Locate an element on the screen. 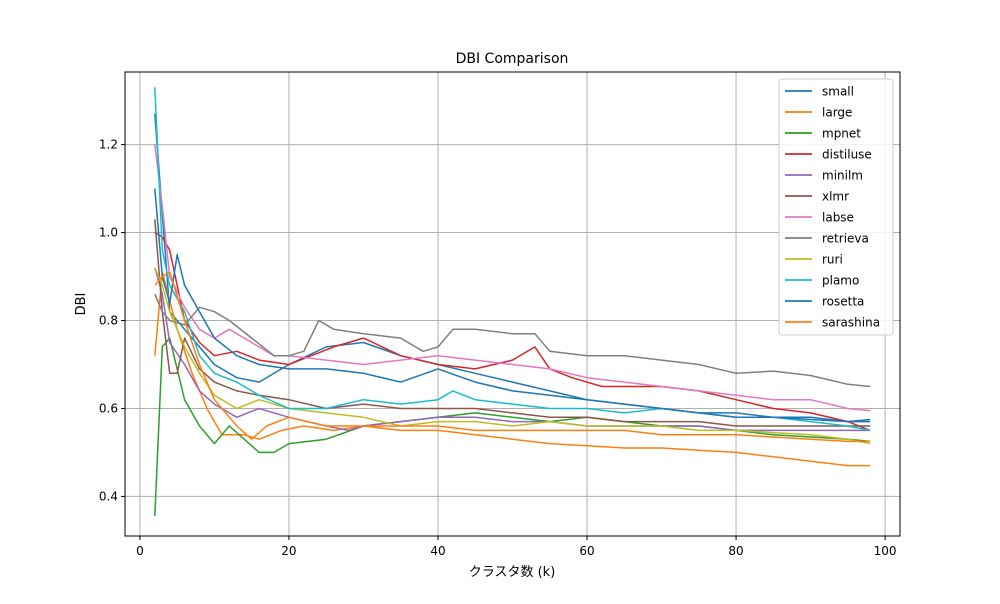 This screenshot has height=604, width=1000. legend-label-sarashina: sarashina is located at coordinates (851, 323).